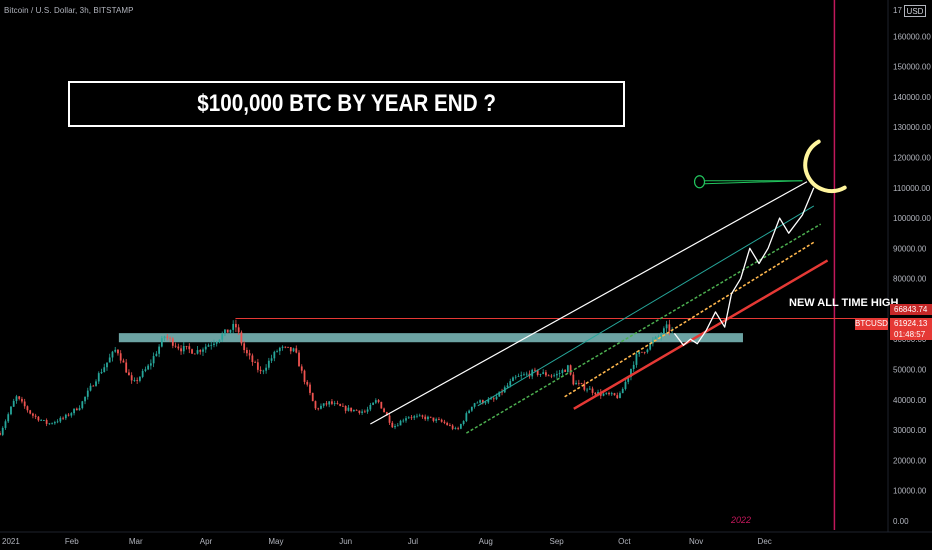 This screenshot has height=550, width=932. What do you see at coordinates (910, 430) in the screenshot?
I see `y-tick-label: 30000.00` at bounding box center [910, 430].